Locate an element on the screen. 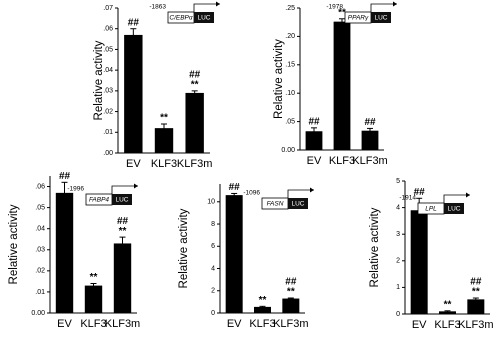 This screenshot has width=500, height=342. y-tick-label: 10 is located at coordinates (211, 202).